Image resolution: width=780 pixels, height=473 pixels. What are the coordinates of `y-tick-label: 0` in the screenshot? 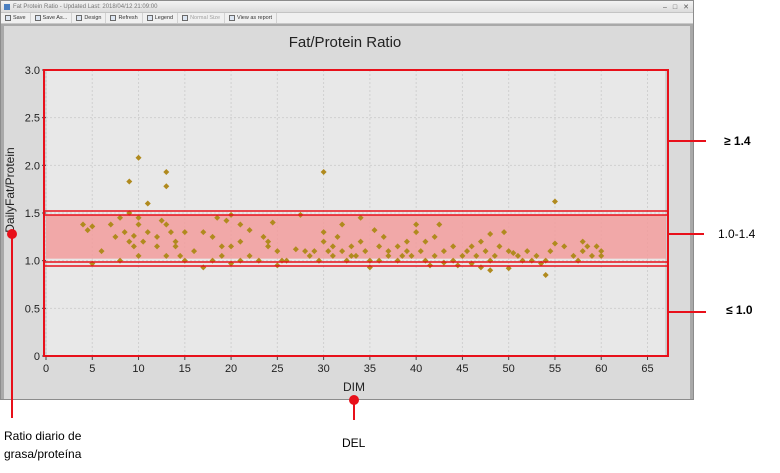 It's located at (37, 357).